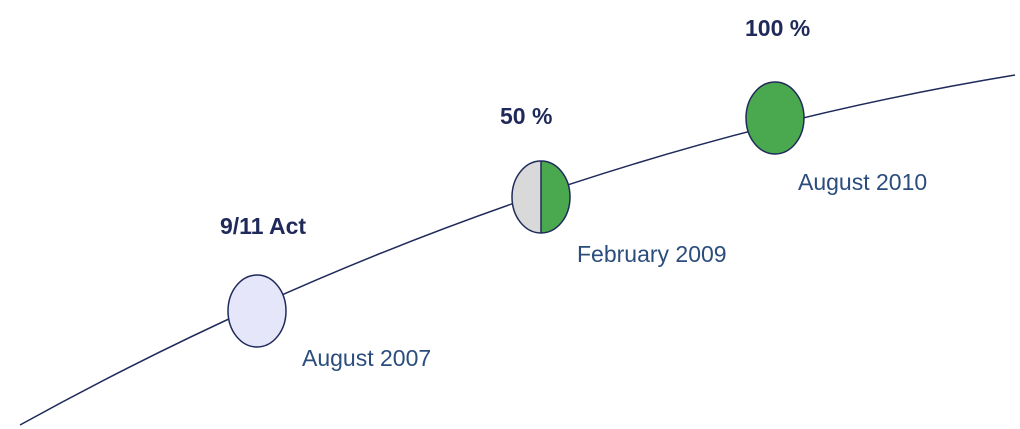 The height and width of the screenshot is (429, 1020). What do you see at coordinates (555, 197) in the screenshot?
I see `marker-half-green` at bounding box center [555, 197].